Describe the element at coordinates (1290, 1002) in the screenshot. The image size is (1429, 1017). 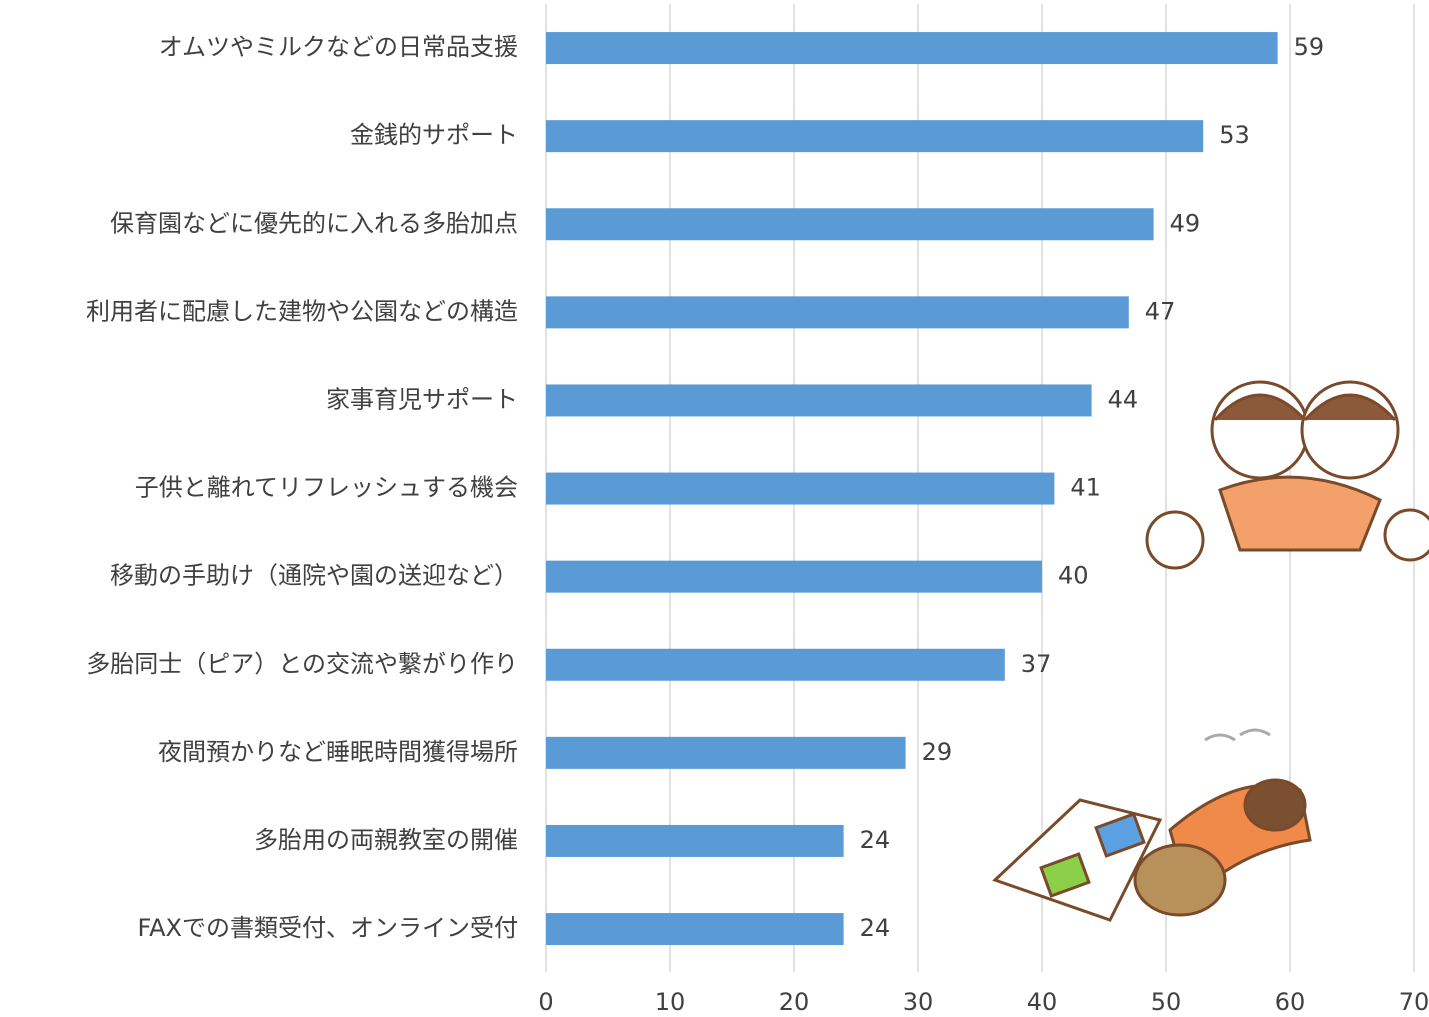
I see `x-tick-label: 60` at that location.